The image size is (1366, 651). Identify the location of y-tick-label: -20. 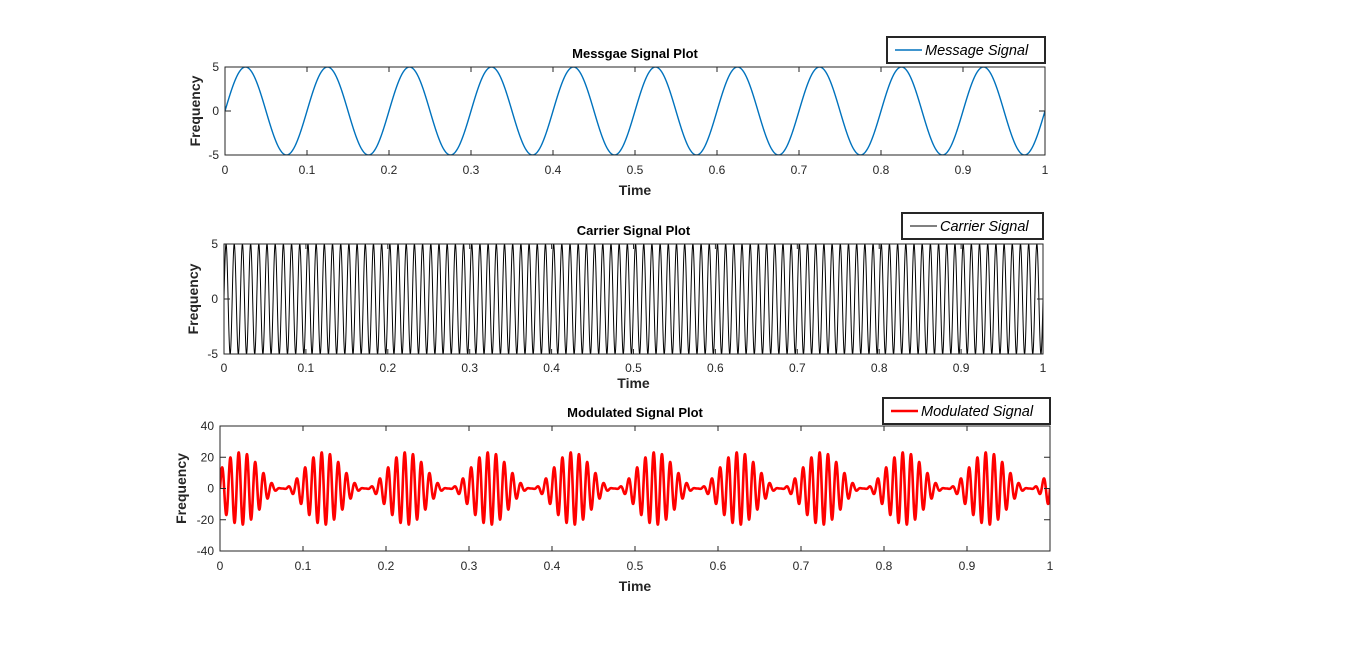
(206, 520).